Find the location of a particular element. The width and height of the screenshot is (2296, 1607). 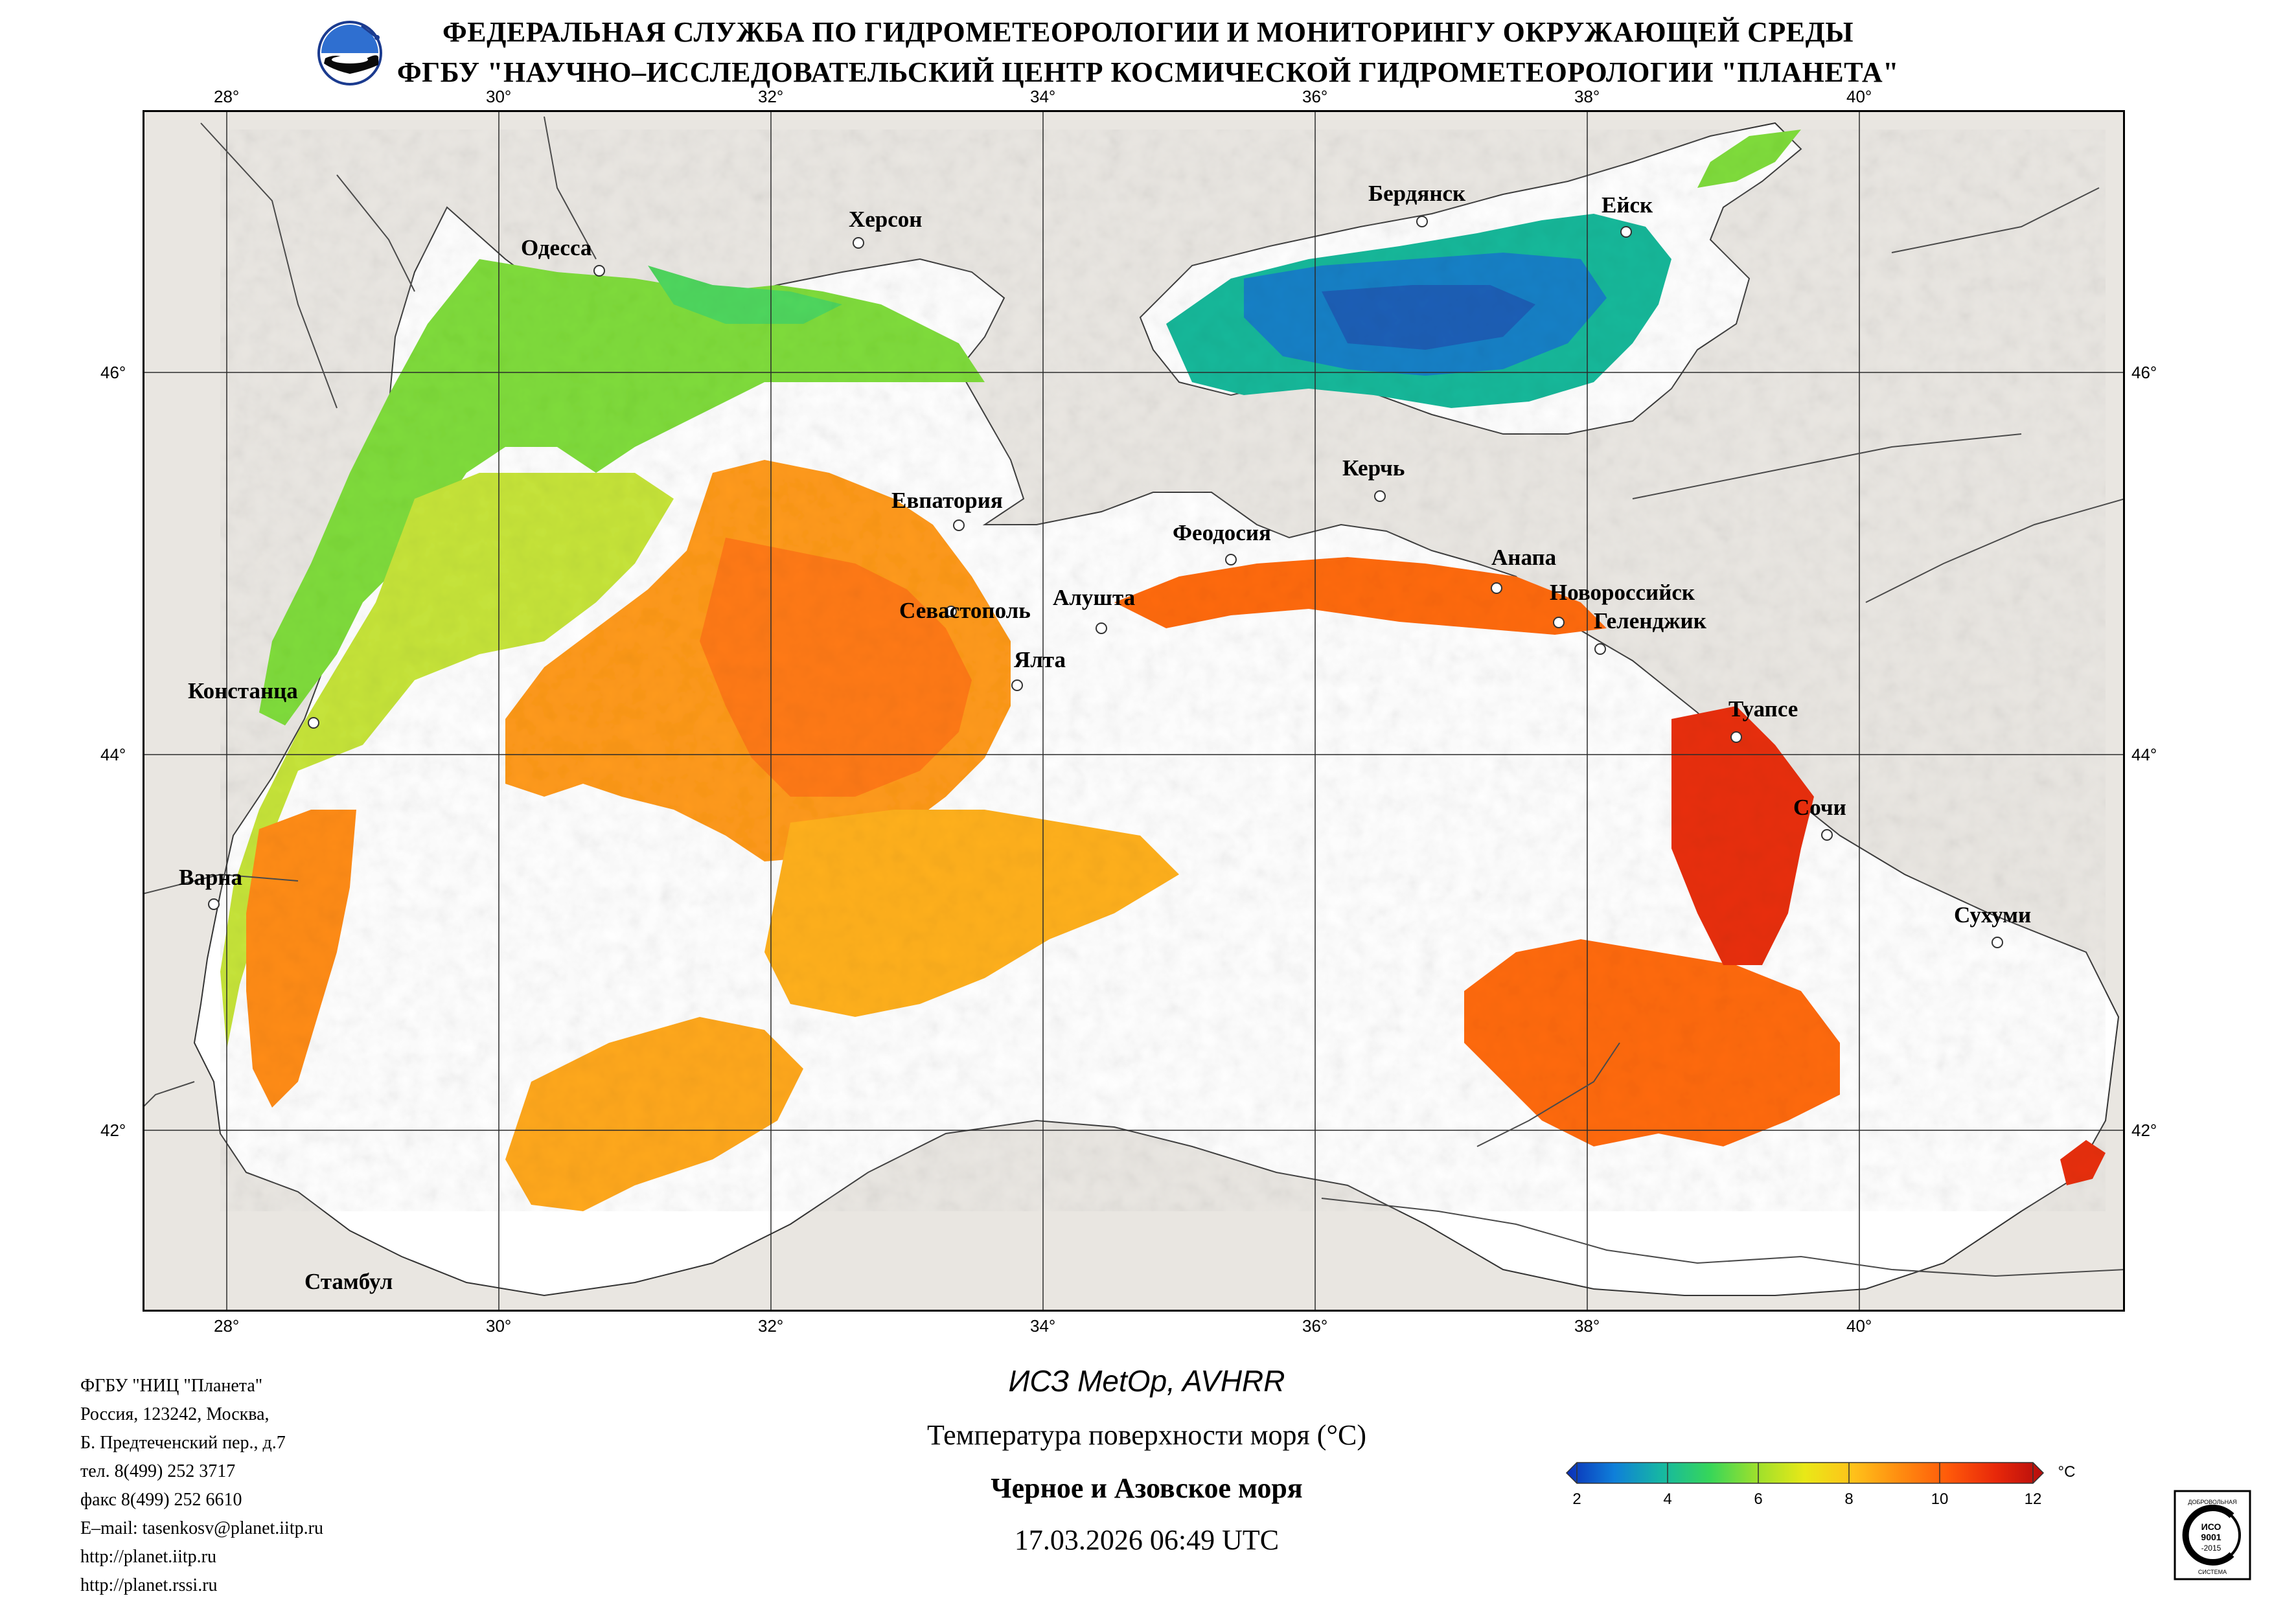

city-kherson: Херсон is located at coordinates (885, 219).